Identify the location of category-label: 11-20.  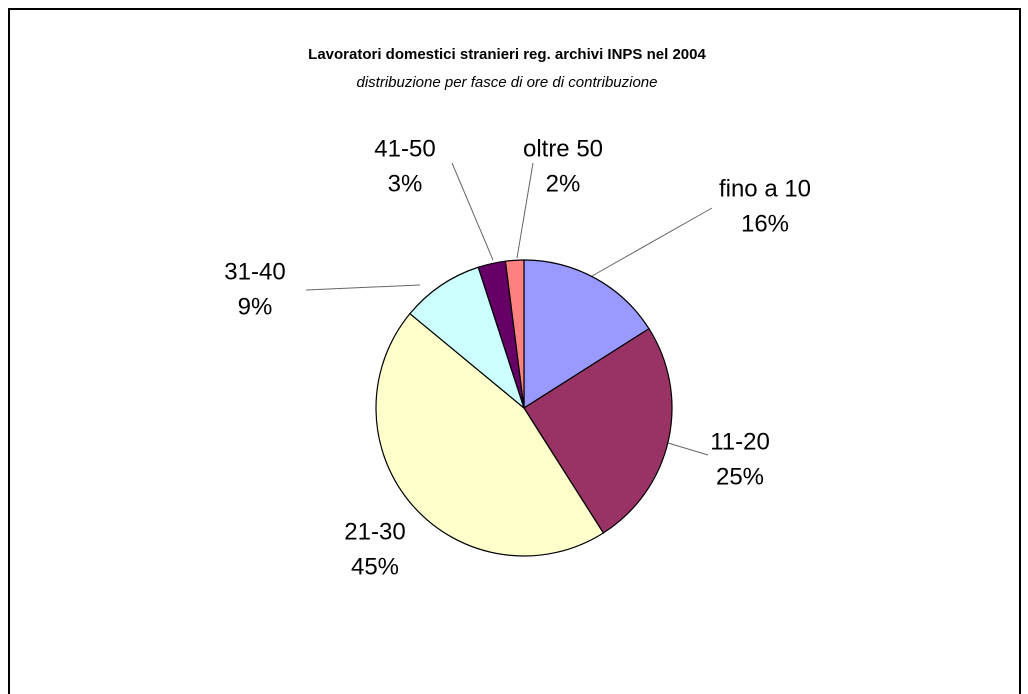
(740, 441).